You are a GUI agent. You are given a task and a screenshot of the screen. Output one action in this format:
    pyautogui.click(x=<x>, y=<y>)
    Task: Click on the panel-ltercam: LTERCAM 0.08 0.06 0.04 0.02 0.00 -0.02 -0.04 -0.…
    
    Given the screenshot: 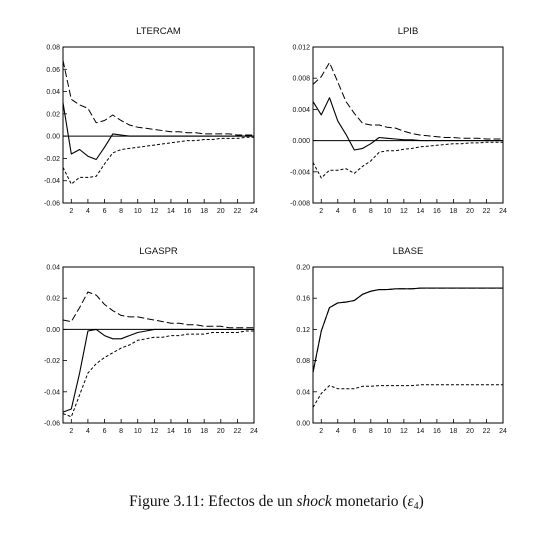 What is the action you would take?
    pyautogui.click(x=151, y=120)
    